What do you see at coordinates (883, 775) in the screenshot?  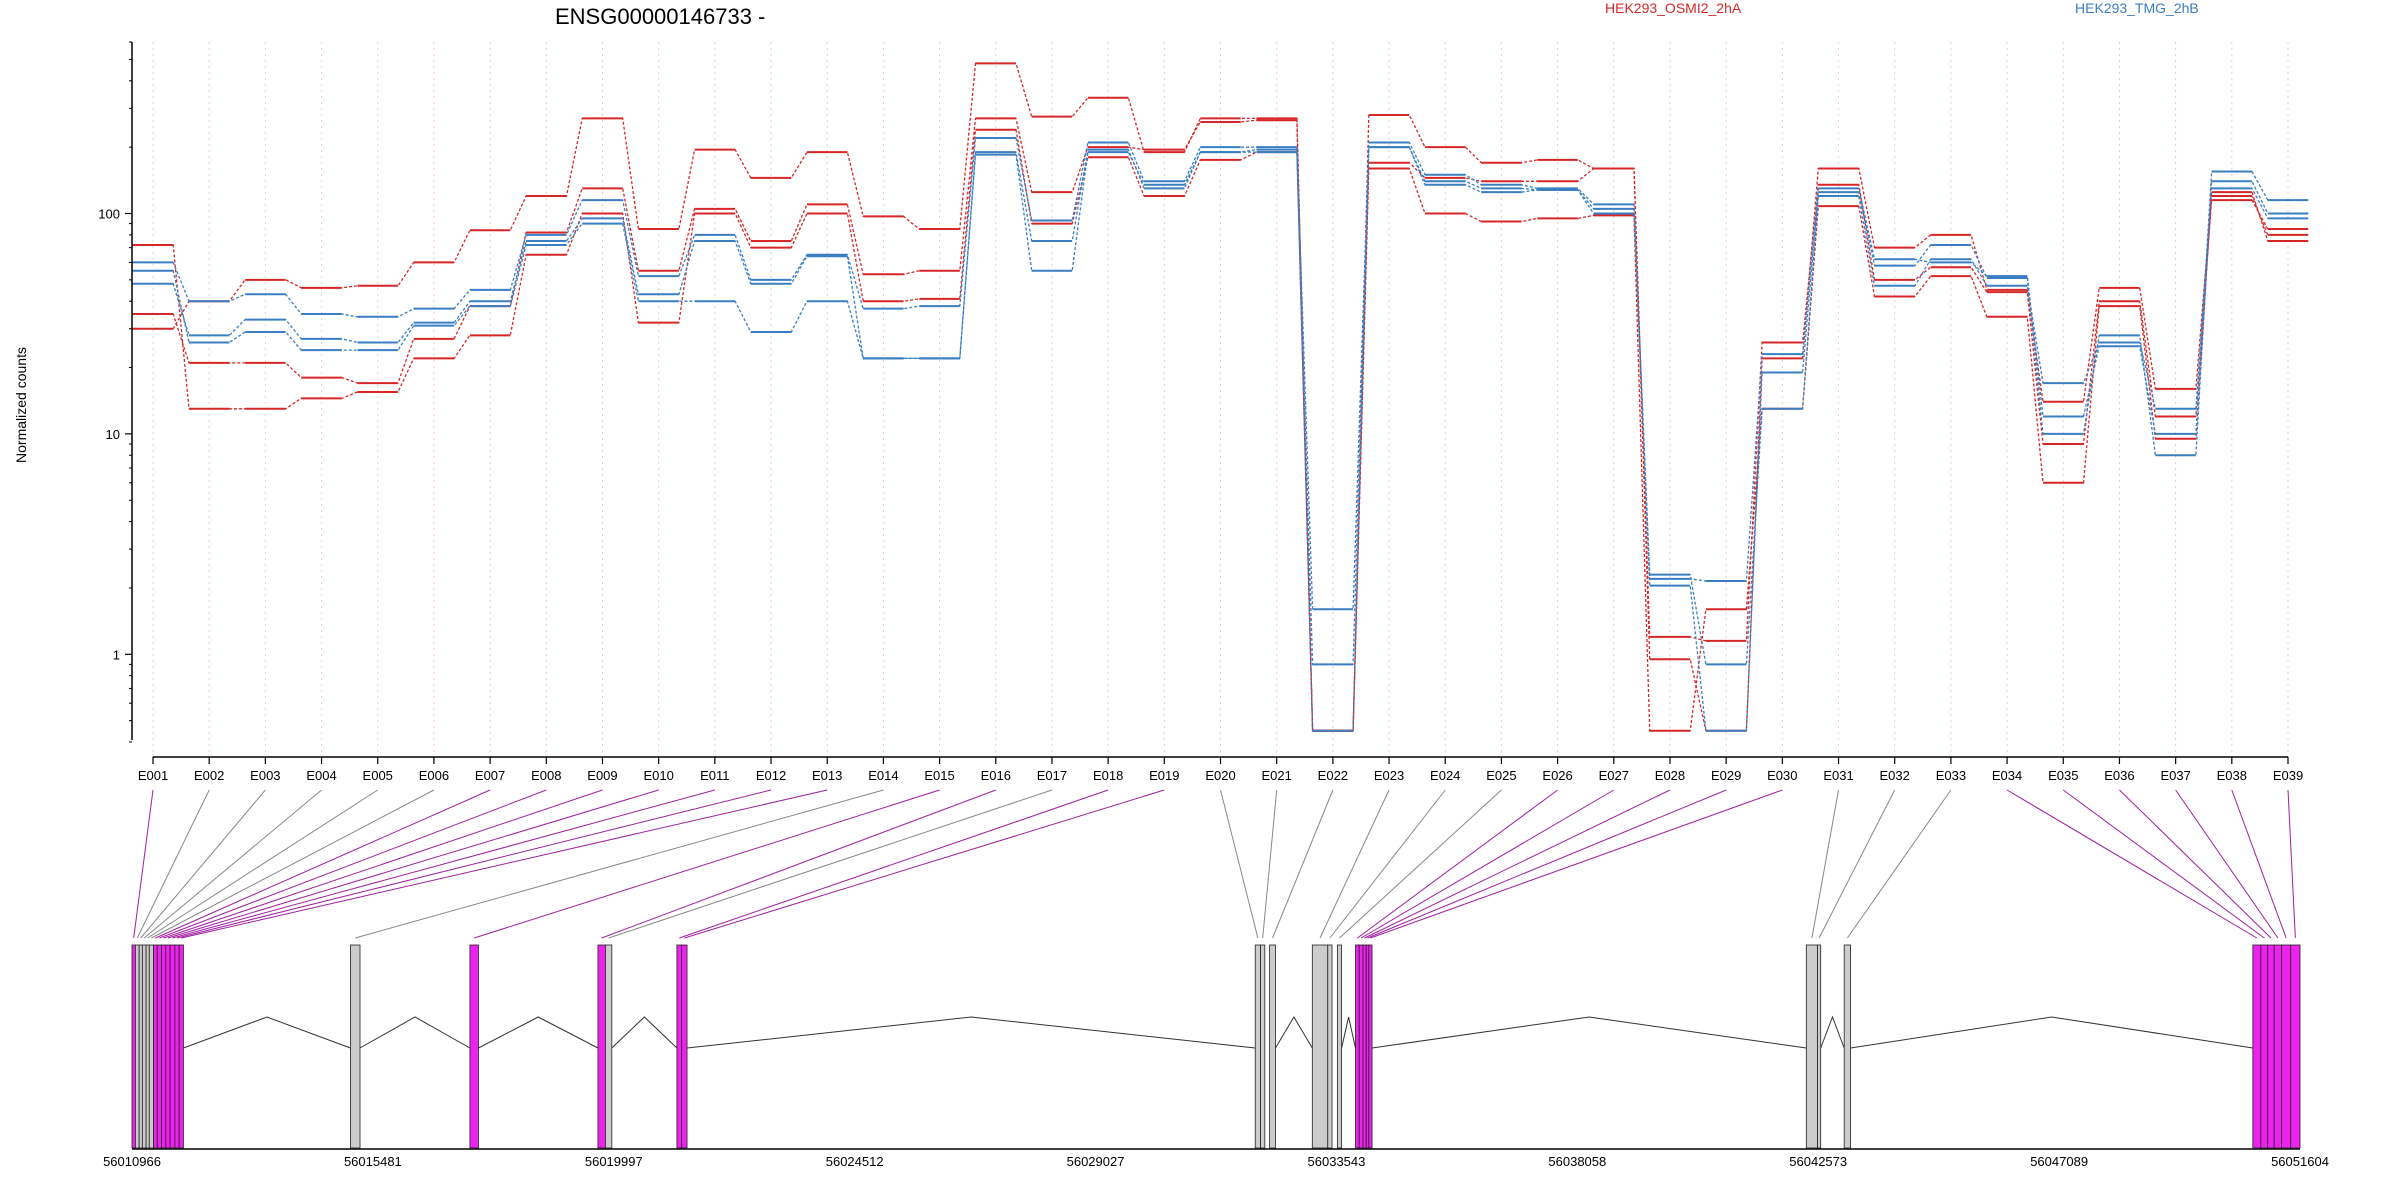 I see `x-tick-label: E014` at bounding box center [883, 775].